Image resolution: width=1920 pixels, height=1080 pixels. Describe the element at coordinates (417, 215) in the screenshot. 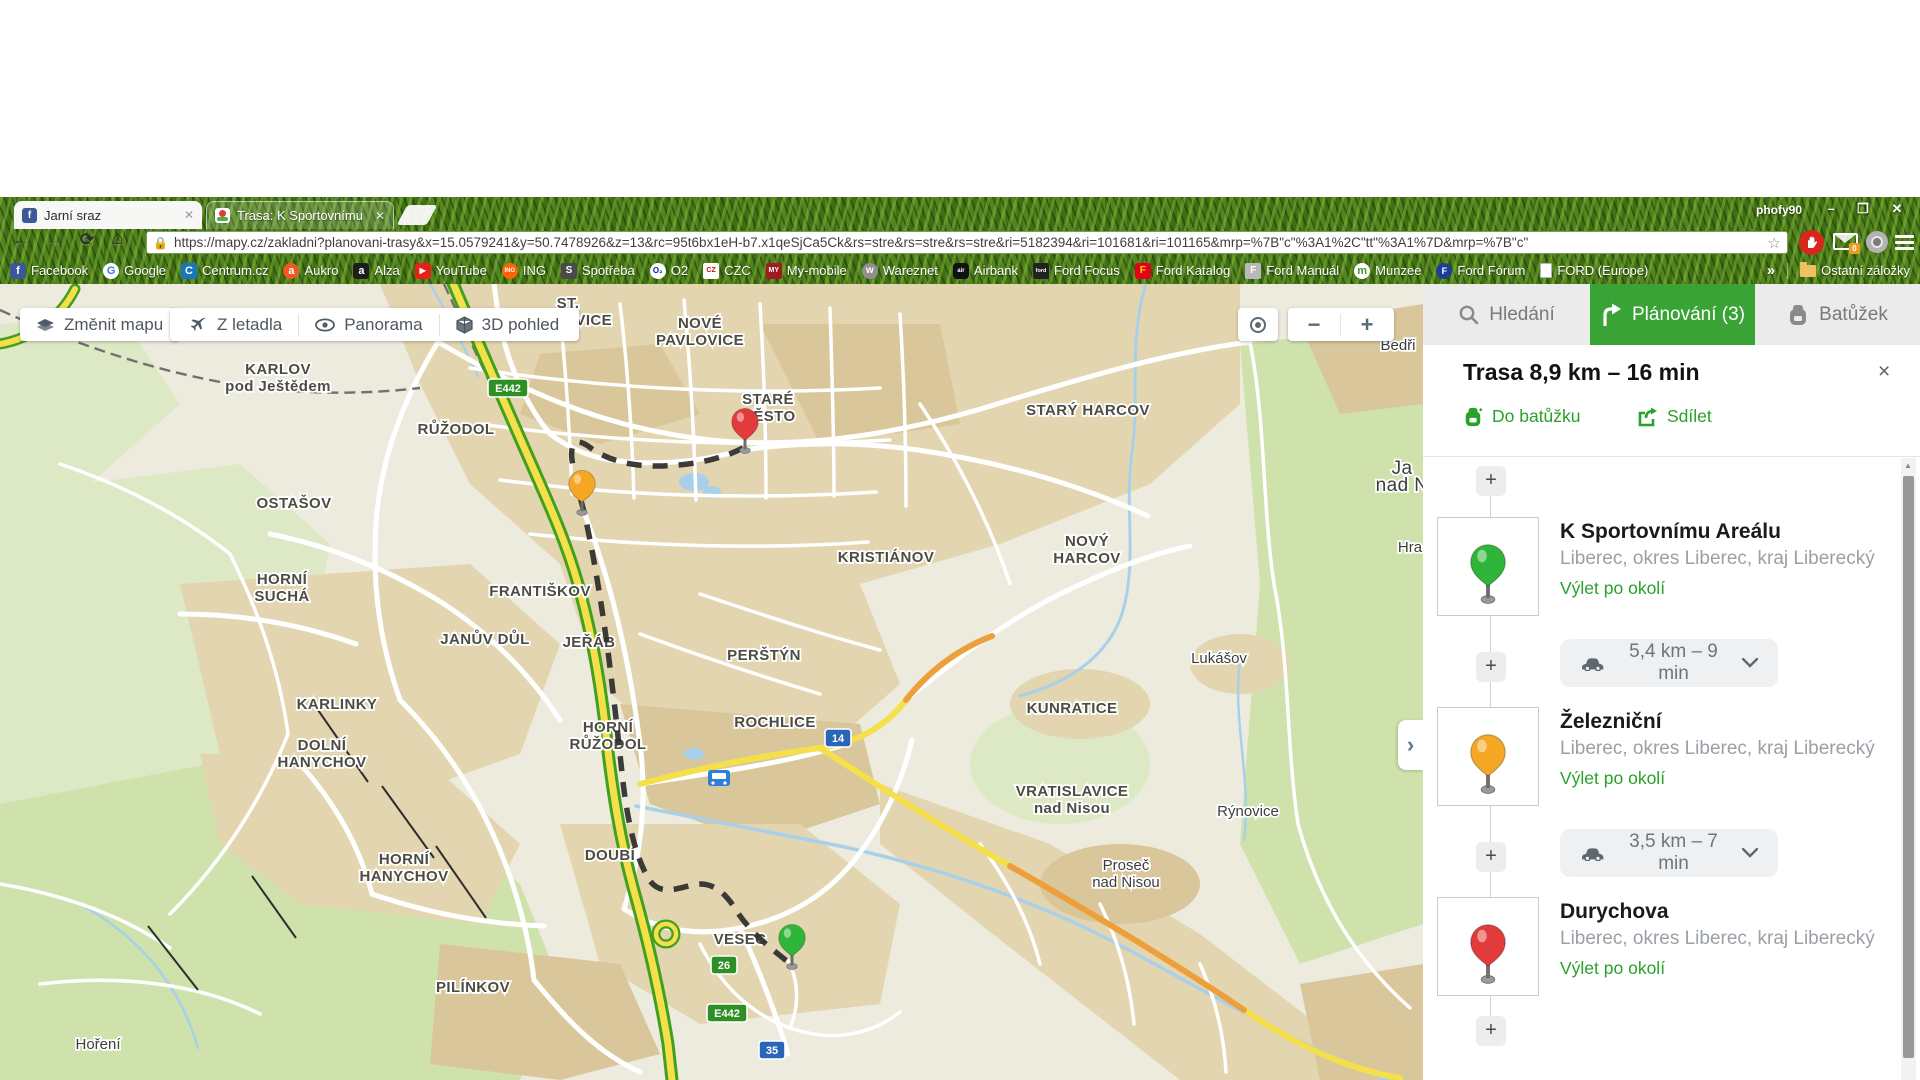

I see `new-tab-button` at that location.